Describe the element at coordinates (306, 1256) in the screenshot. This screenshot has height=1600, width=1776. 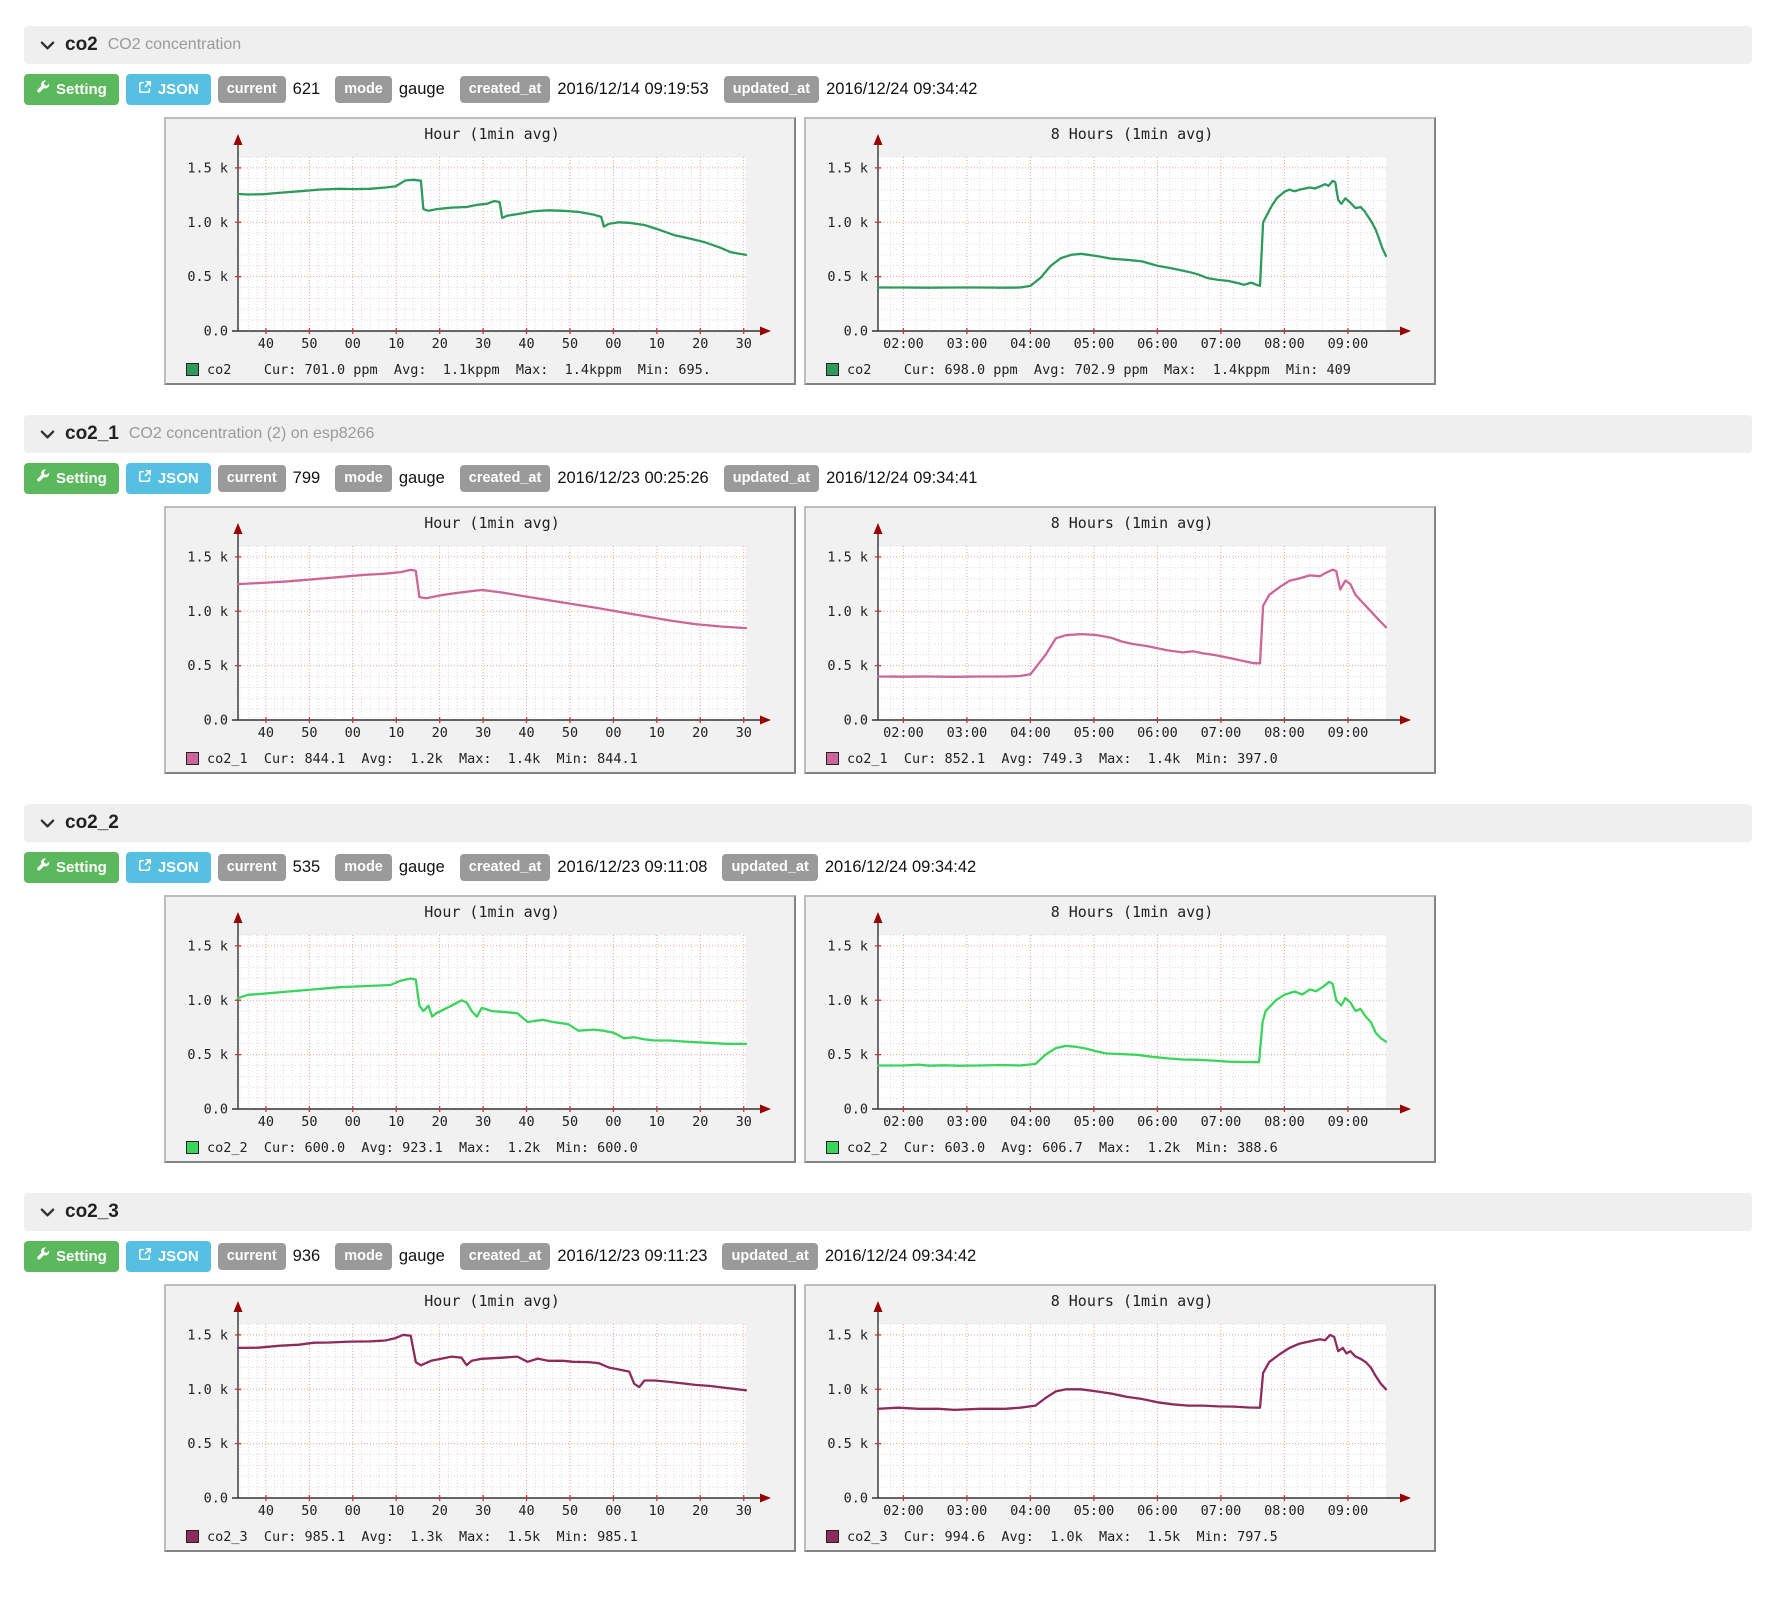
I see `current-value: 936` at that location.